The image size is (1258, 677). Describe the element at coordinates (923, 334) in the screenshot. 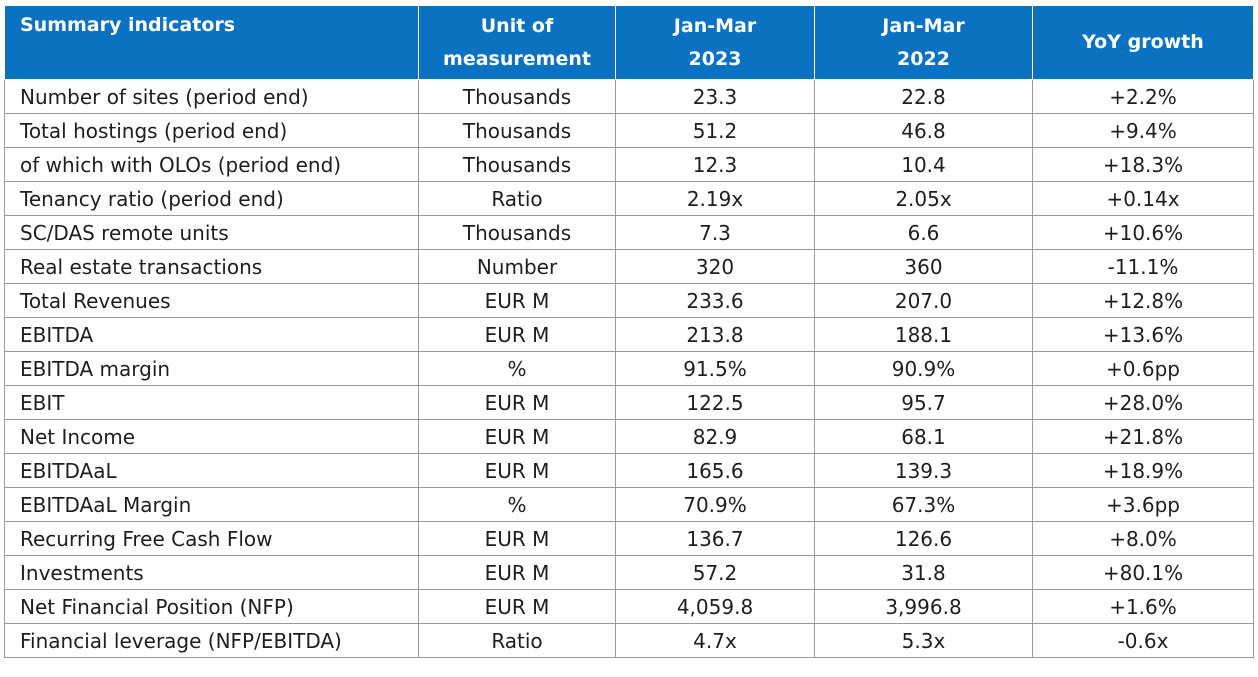

I see `jan-mar-2022-cell: 188.1` at that location.